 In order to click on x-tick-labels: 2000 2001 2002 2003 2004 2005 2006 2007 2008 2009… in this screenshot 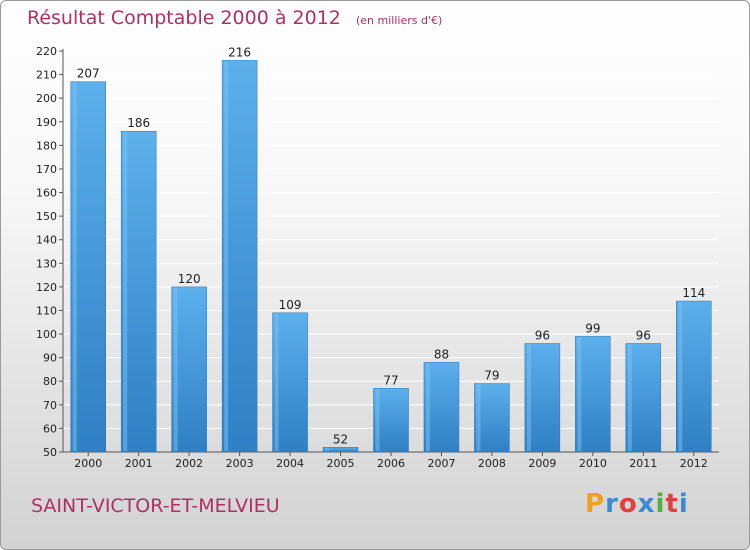, I will do `click(391, 461)`.